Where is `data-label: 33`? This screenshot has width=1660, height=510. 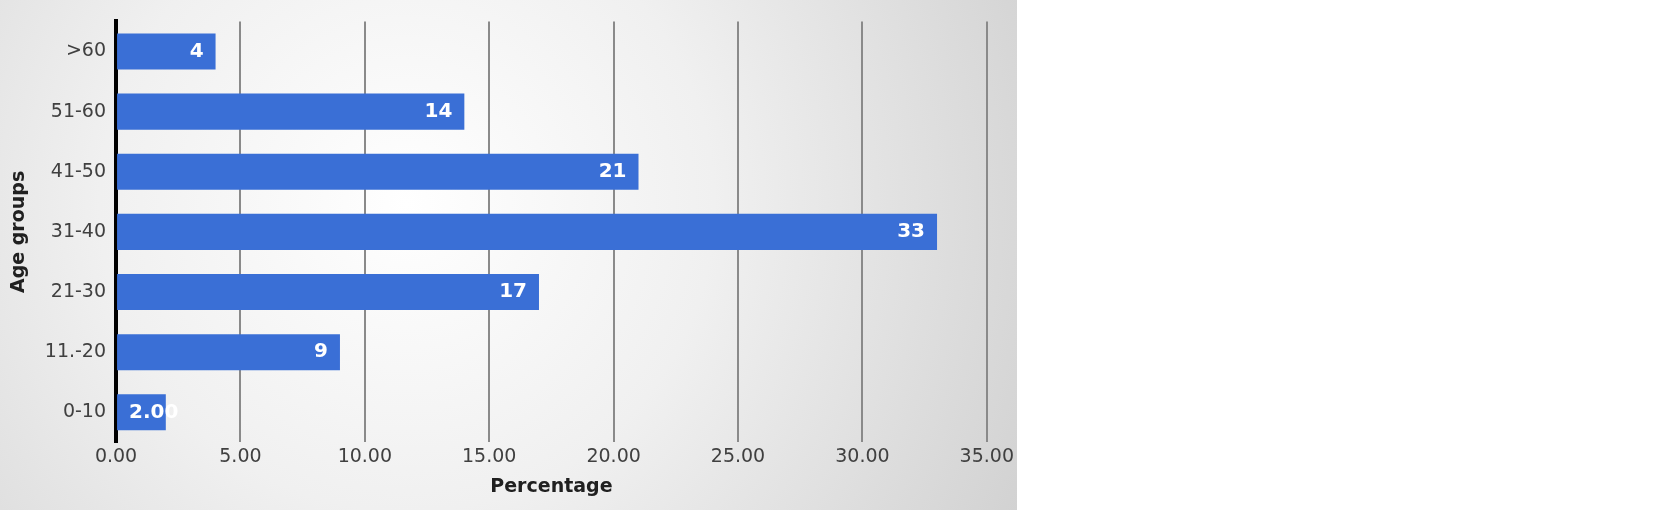 data-label: 33 is located at coordinates (911, 230).